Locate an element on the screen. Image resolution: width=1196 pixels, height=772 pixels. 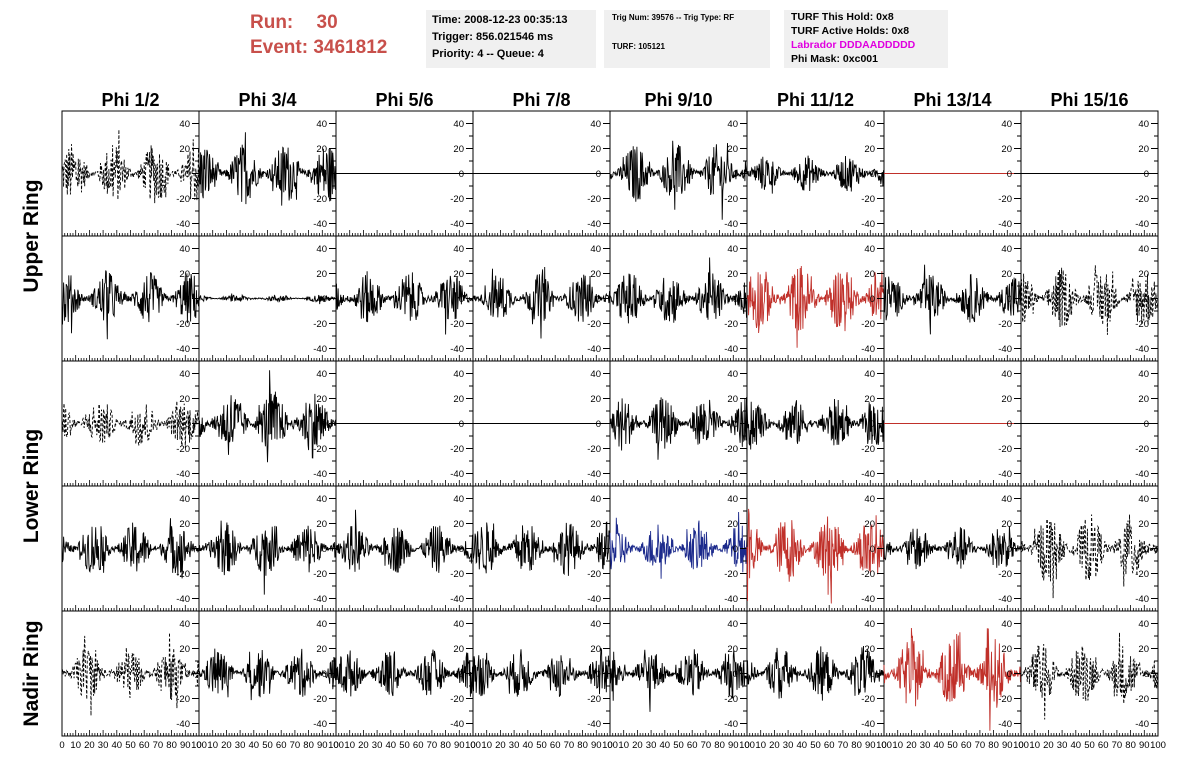
x-tick-label: 20 is located at coordinates (1048, 745).